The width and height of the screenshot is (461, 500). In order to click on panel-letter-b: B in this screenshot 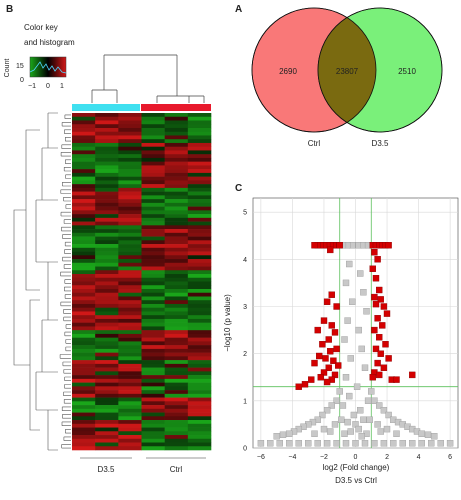, I will do `click(10, 9)`.